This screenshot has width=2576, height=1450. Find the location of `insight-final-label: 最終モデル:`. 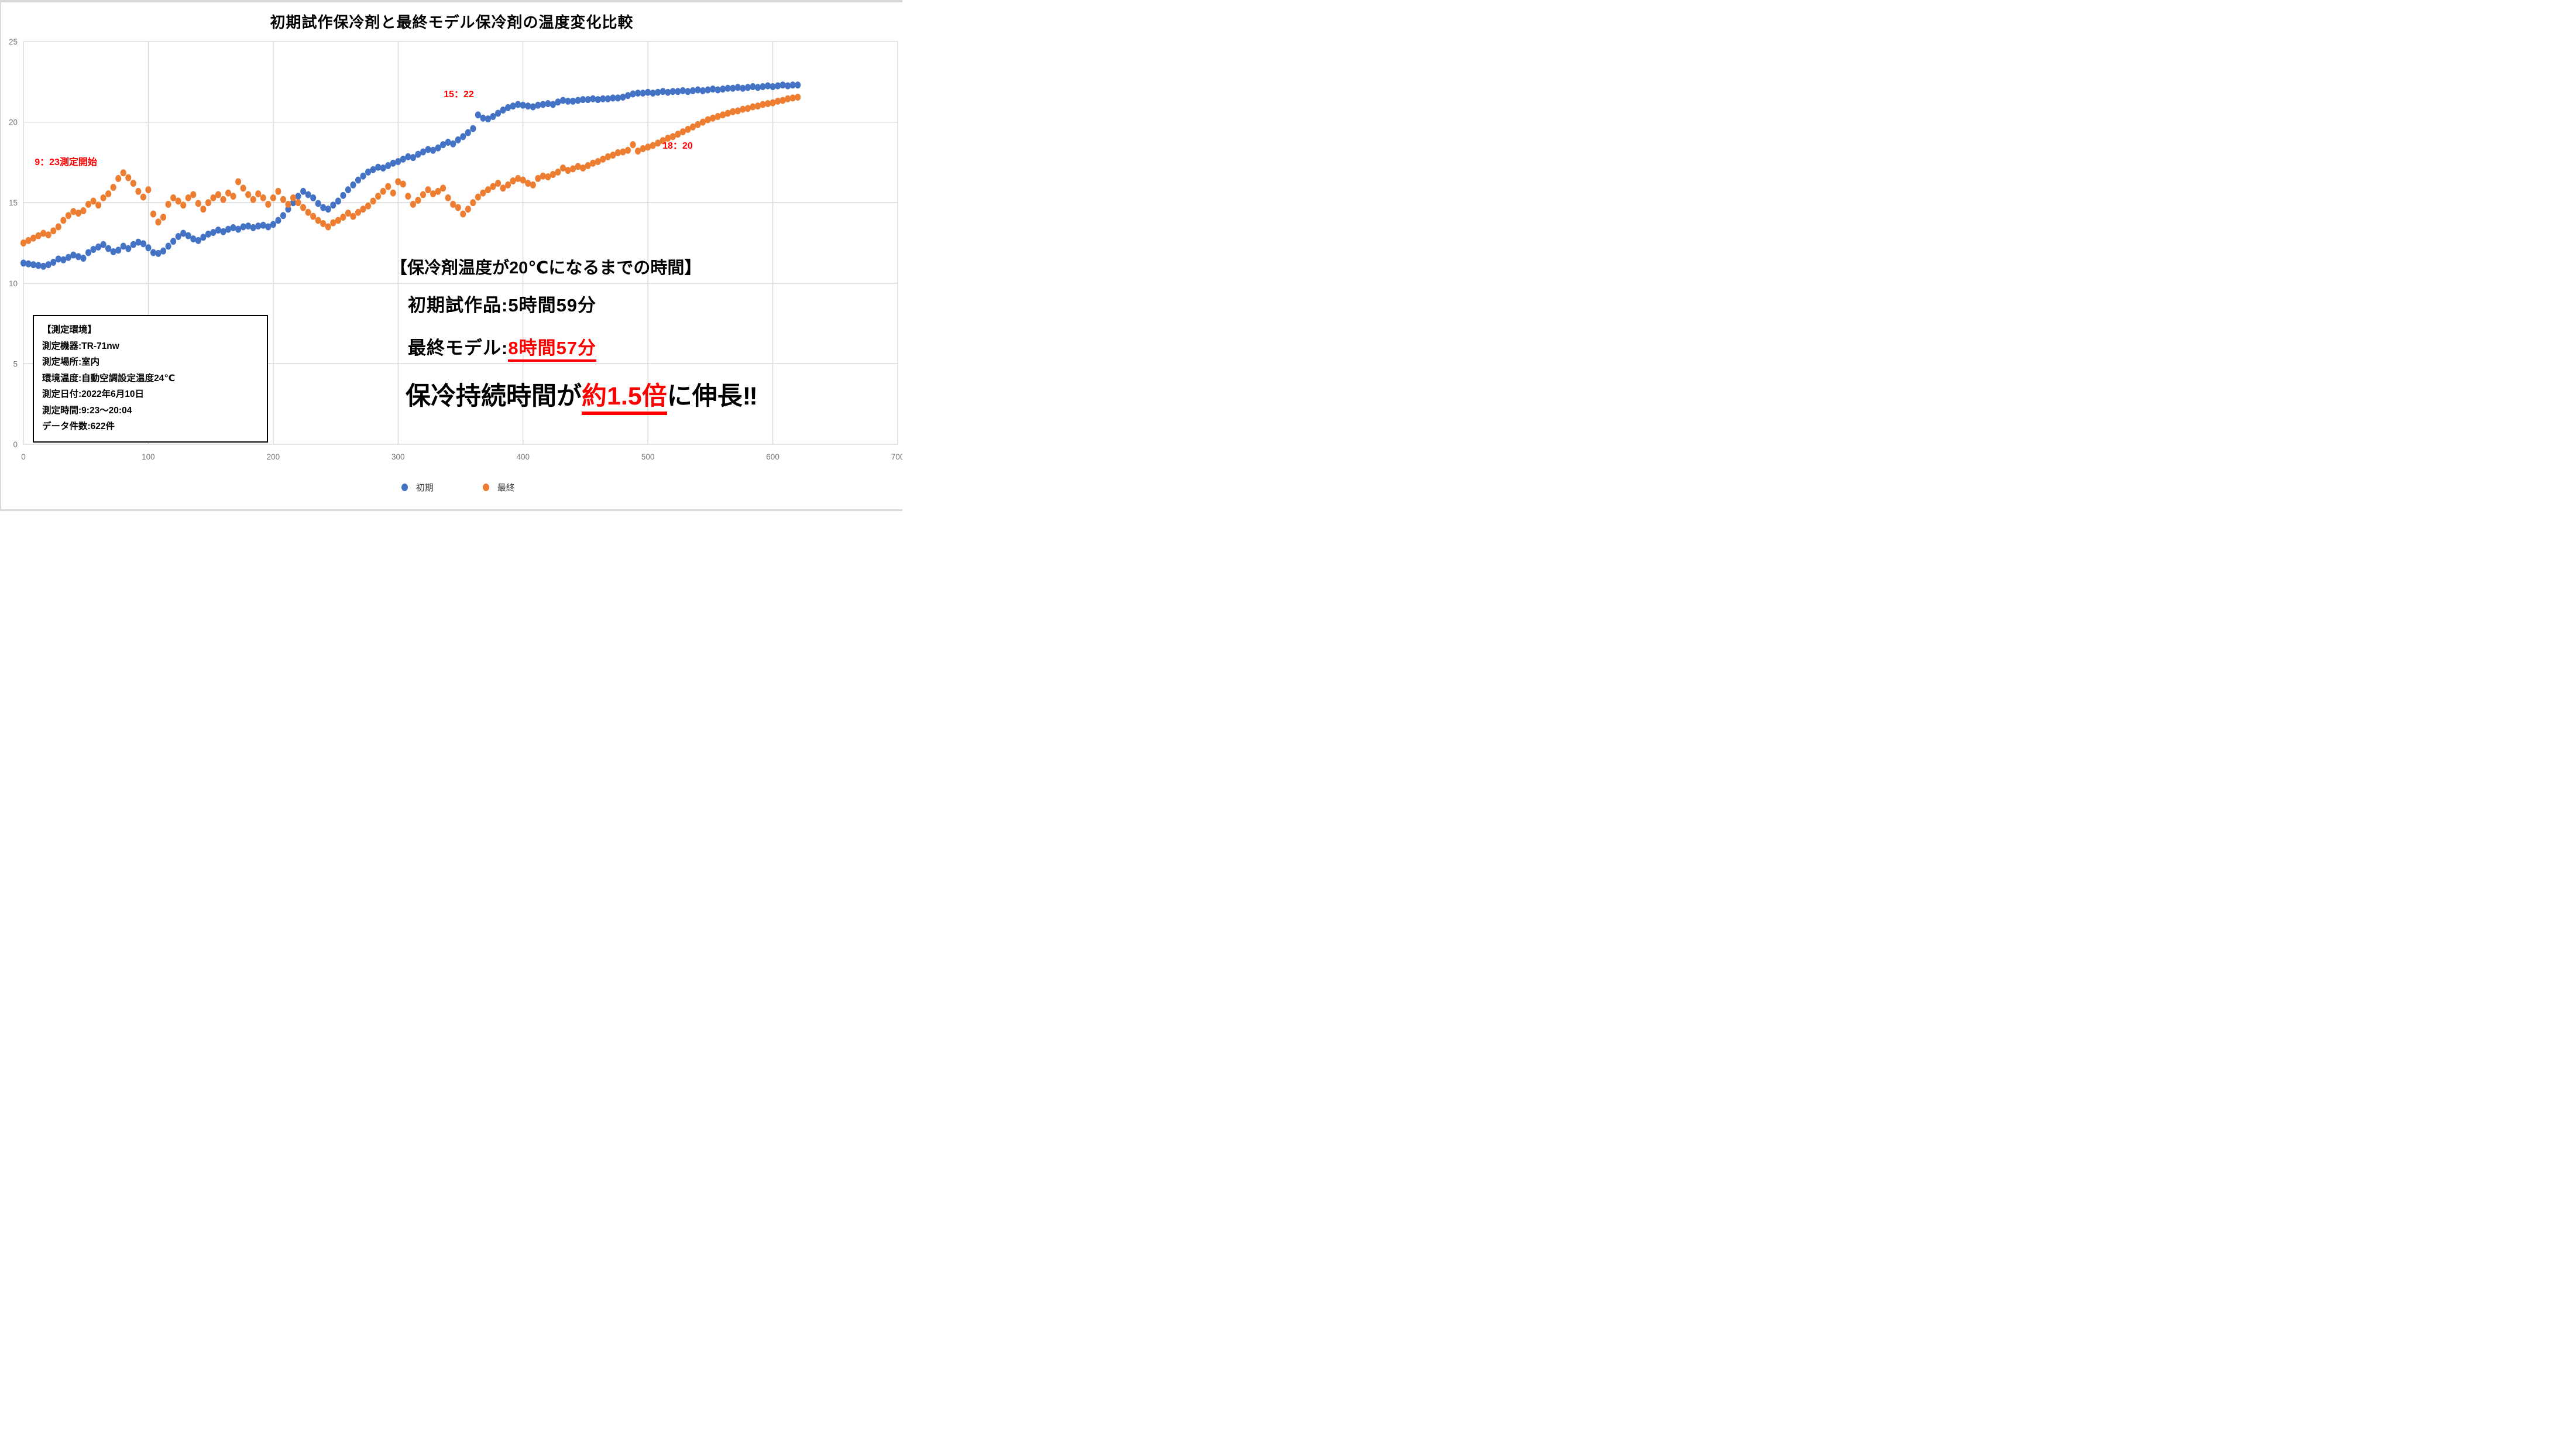

insight-final-label: 最終モデル: is located at coordinates (458, 348).